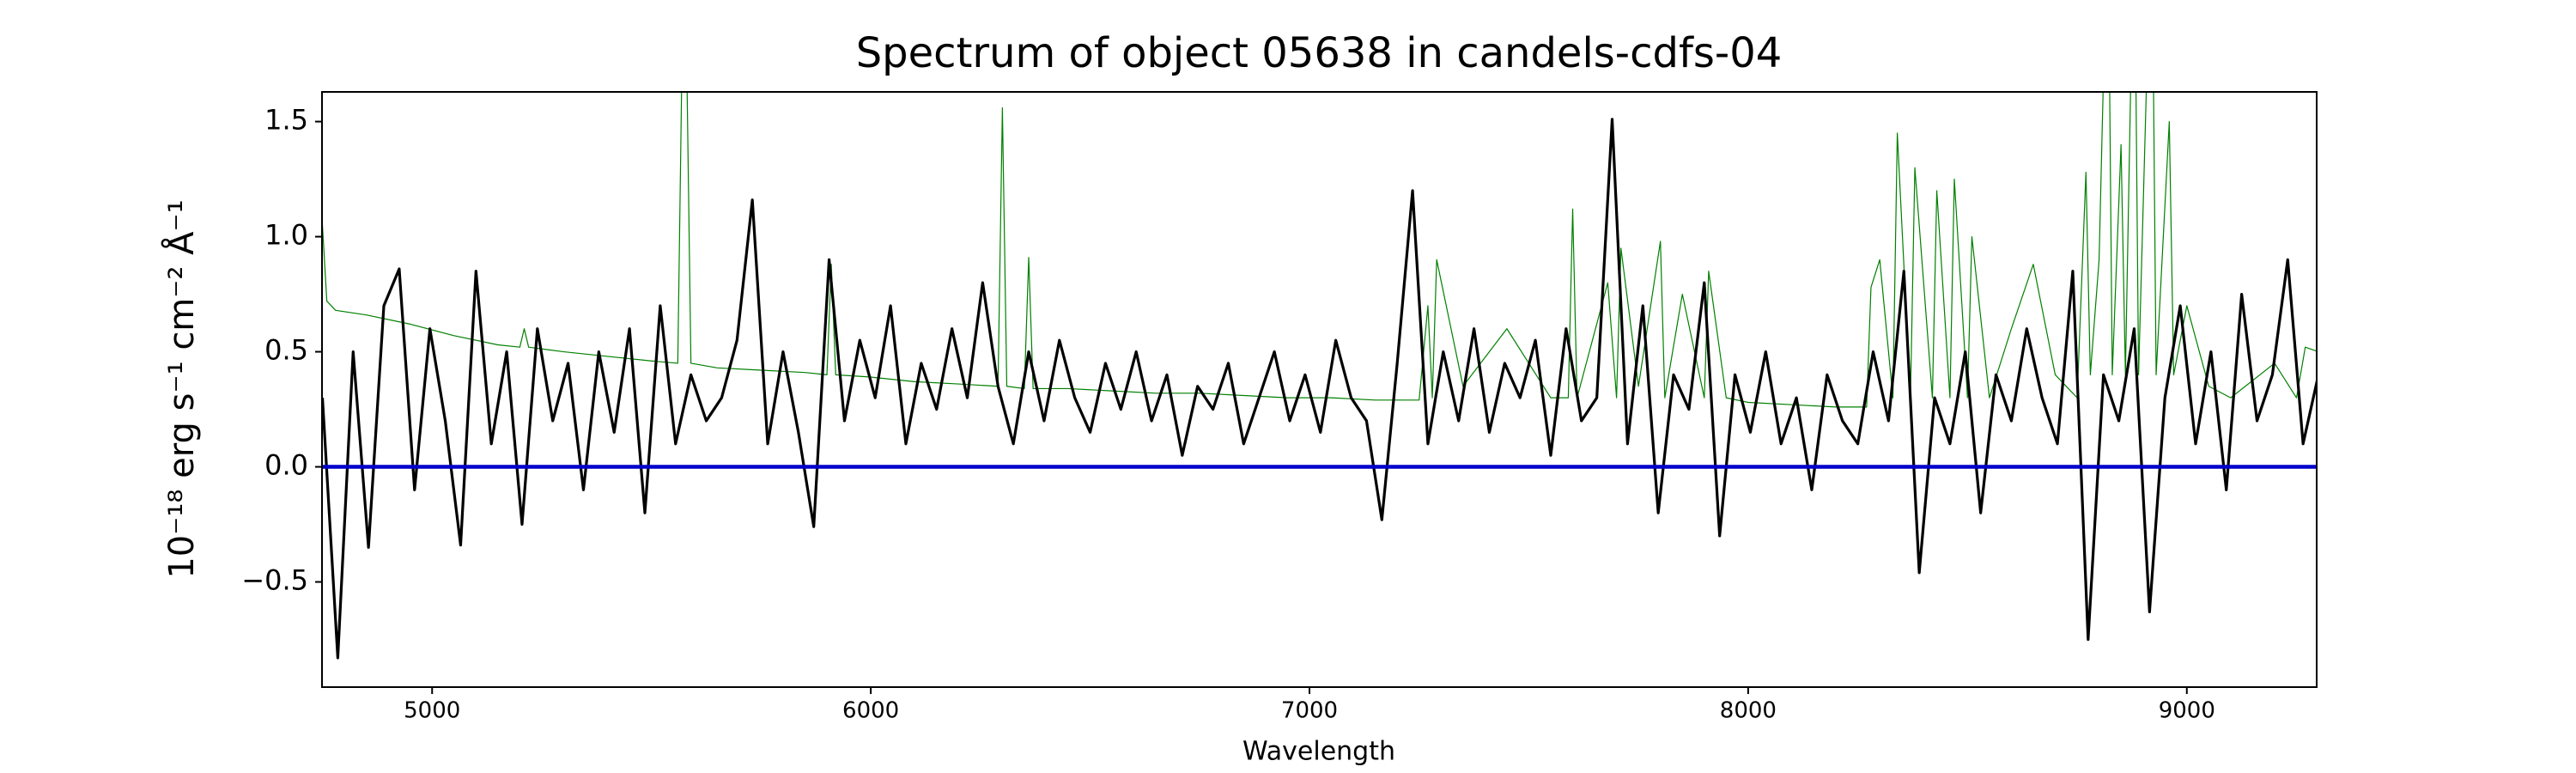 The image size is (2576, 773). I want to click on y-tick-label: 0.5, so click(286, 350).